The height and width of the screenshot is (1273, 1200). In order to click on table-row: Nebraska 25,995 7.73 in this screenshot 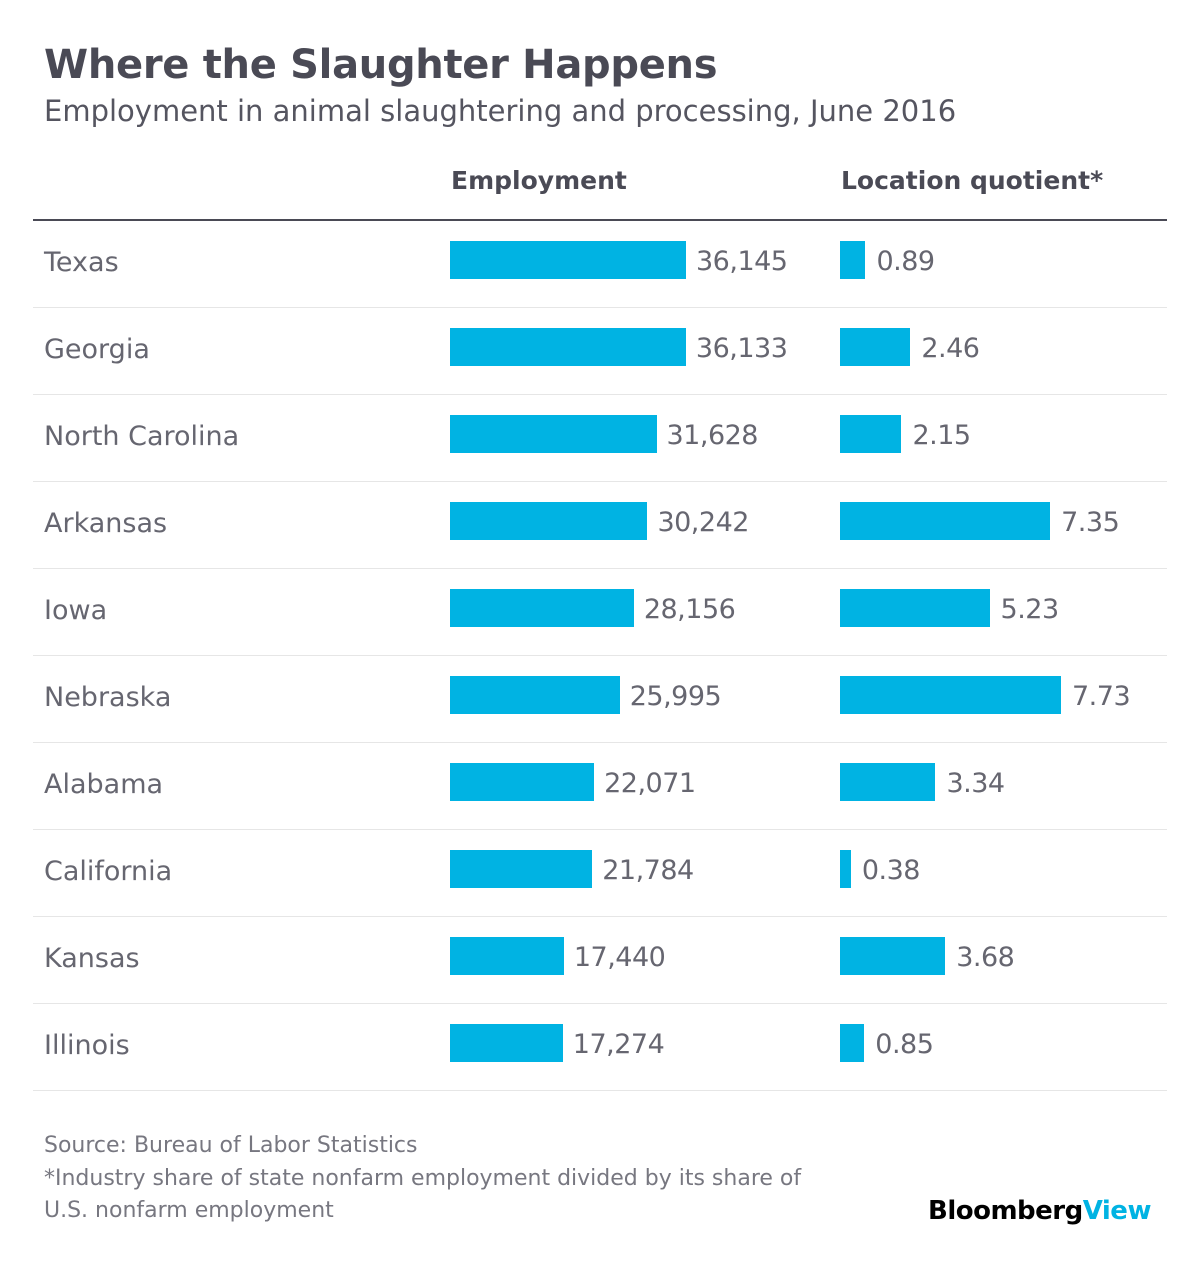, I will do `click(600, 699)`.